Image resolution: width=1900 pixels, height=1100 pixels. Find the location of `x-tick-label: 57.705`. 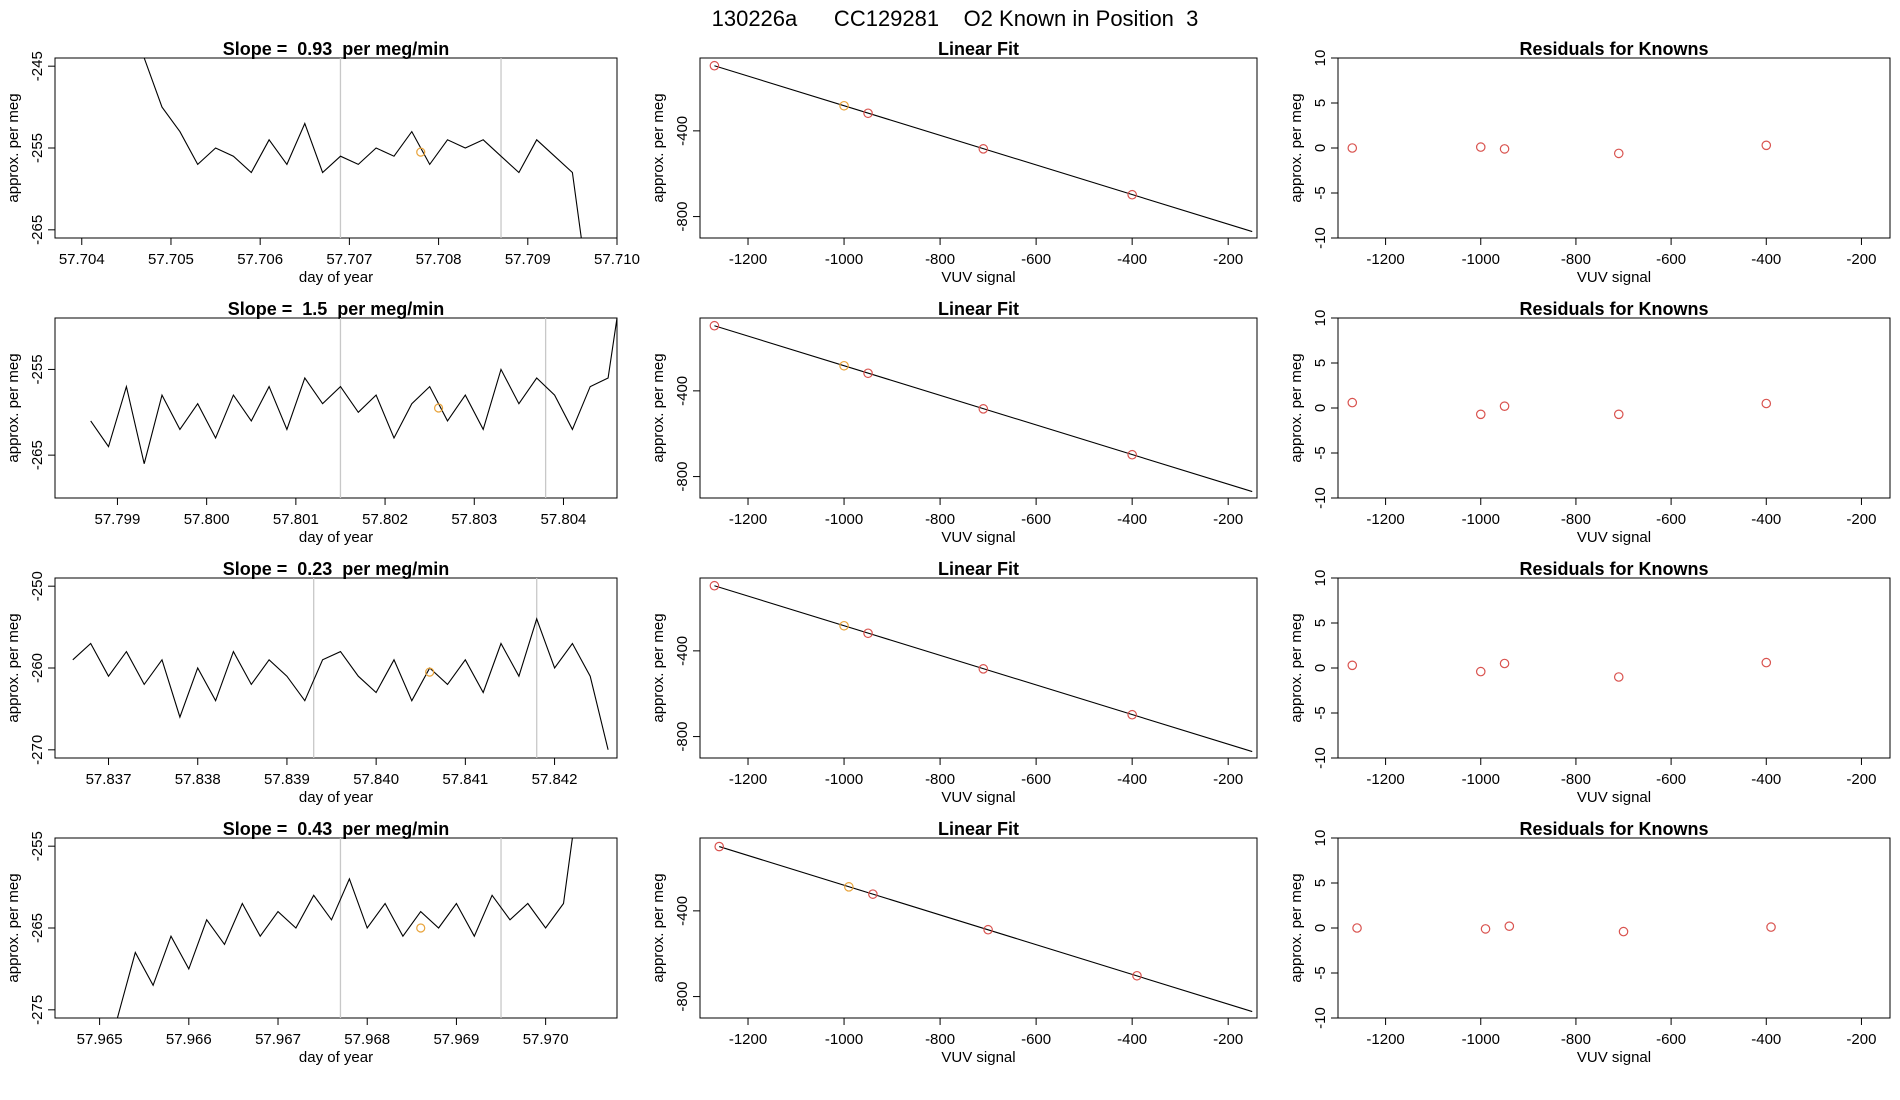

x-tick-label: 57.705 is located at coordinates (171, 259).